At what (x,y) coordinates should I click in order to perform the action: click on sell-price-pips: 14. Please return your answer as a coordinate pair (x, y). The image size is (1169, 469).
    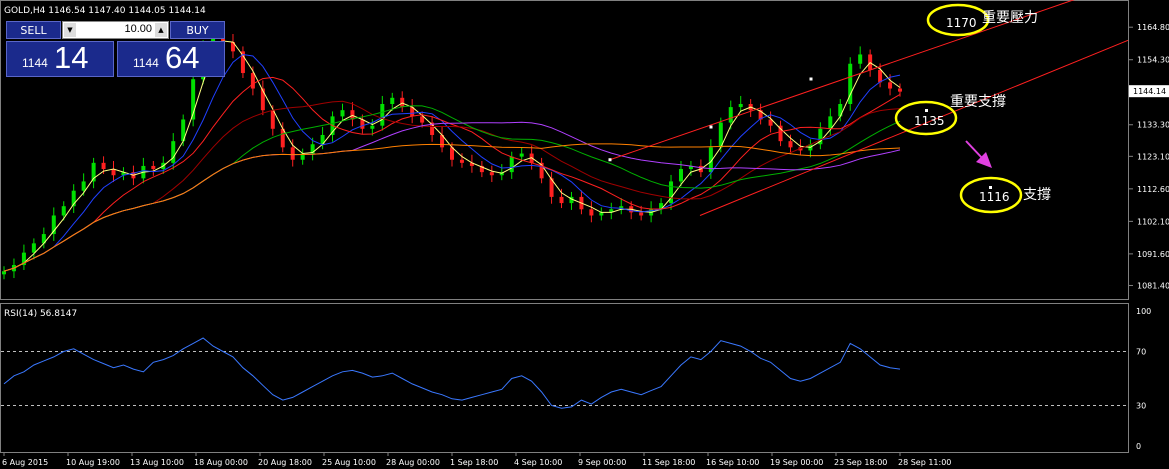
    Looking at the image, I should click on (71, 57).